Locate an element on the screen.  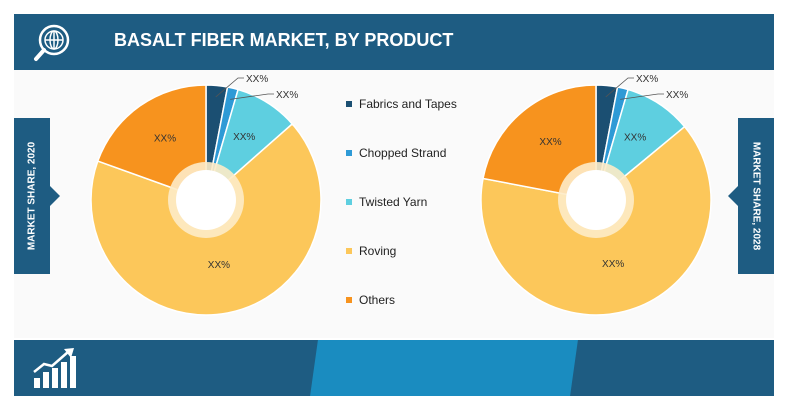
legend-item-chopped-strand: Chopped Strand is located at coordinates (396, 153).